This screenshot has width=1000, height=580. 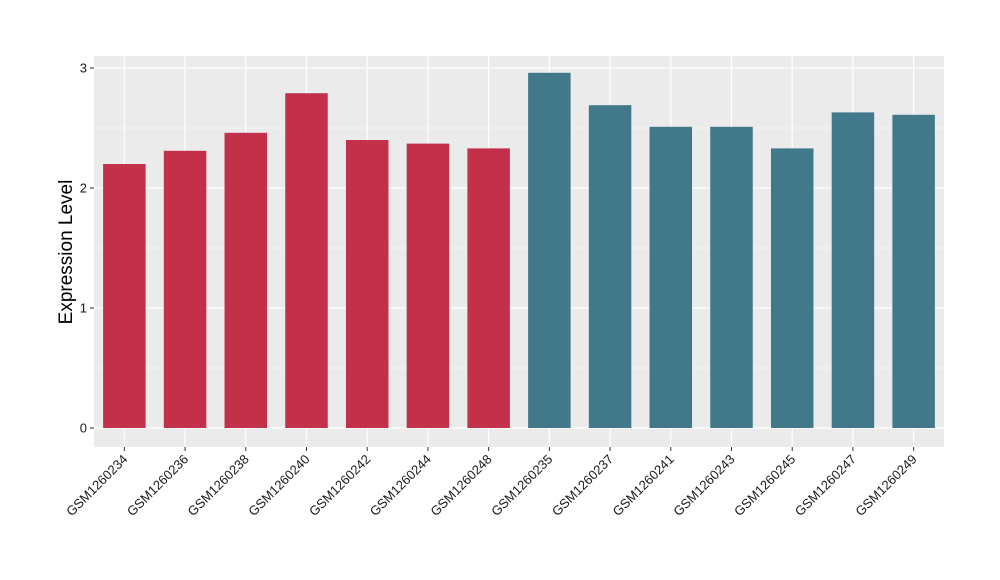 I want to click on y-tick-label: 2, so click(x=83, y=188).